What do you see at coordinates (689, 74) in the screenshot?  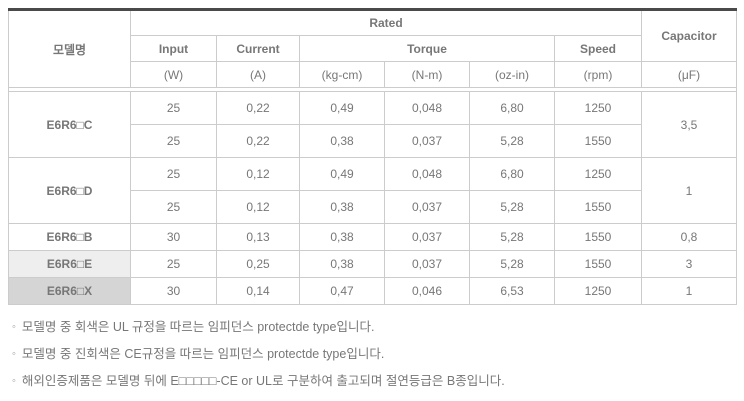 I see `unit-uf: (μF)` at bounding box center [689, 74].